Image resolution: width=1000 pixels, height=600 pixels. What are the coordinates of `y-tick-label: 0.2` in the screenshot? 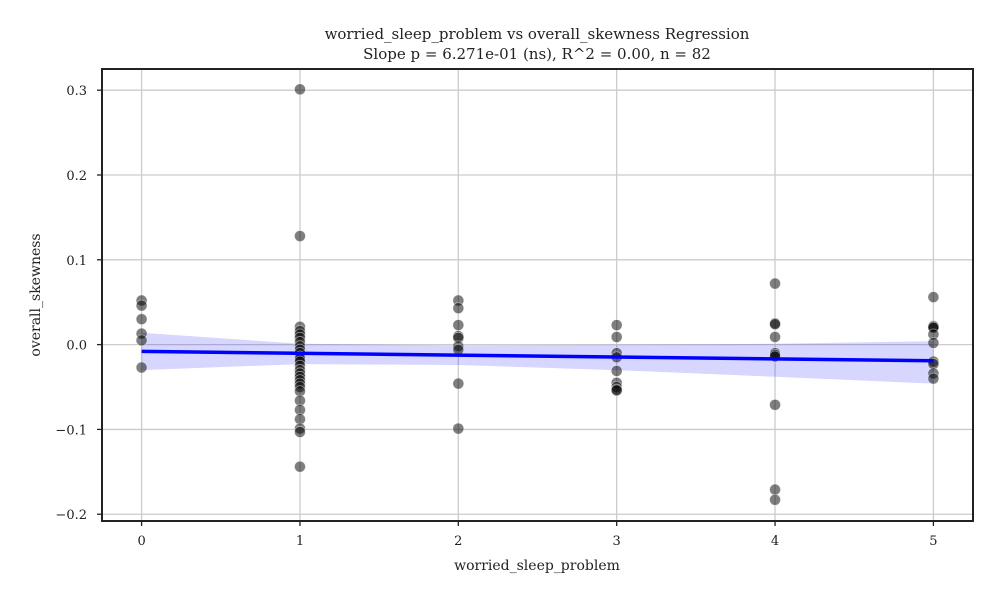 It's located at (76, 176).